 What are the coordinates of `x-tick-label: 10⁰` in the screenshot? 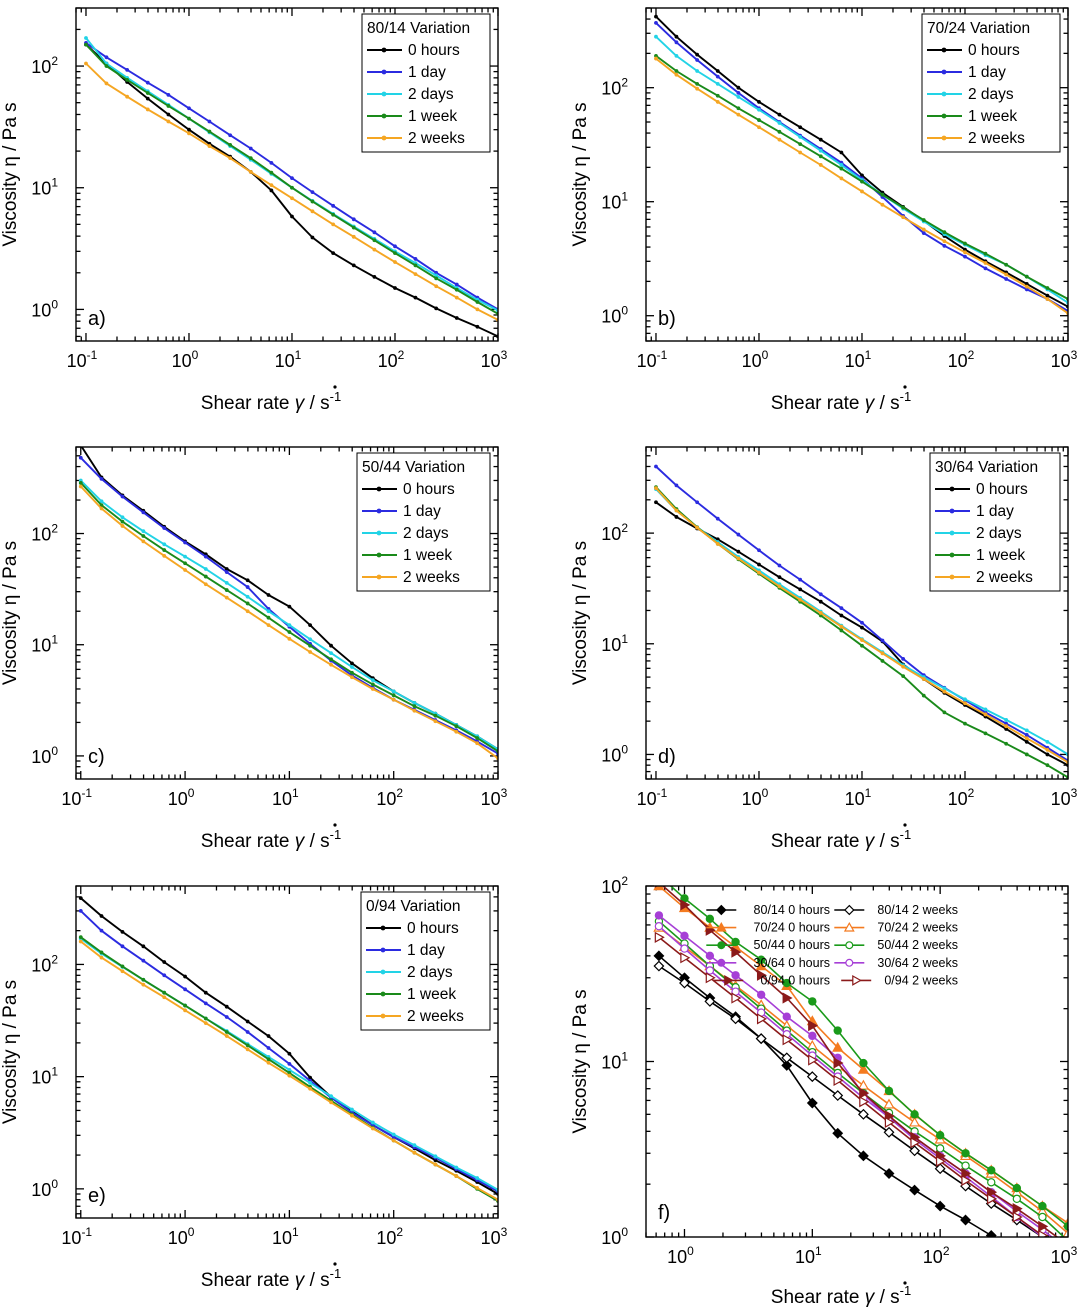 It's located at (755, 359).